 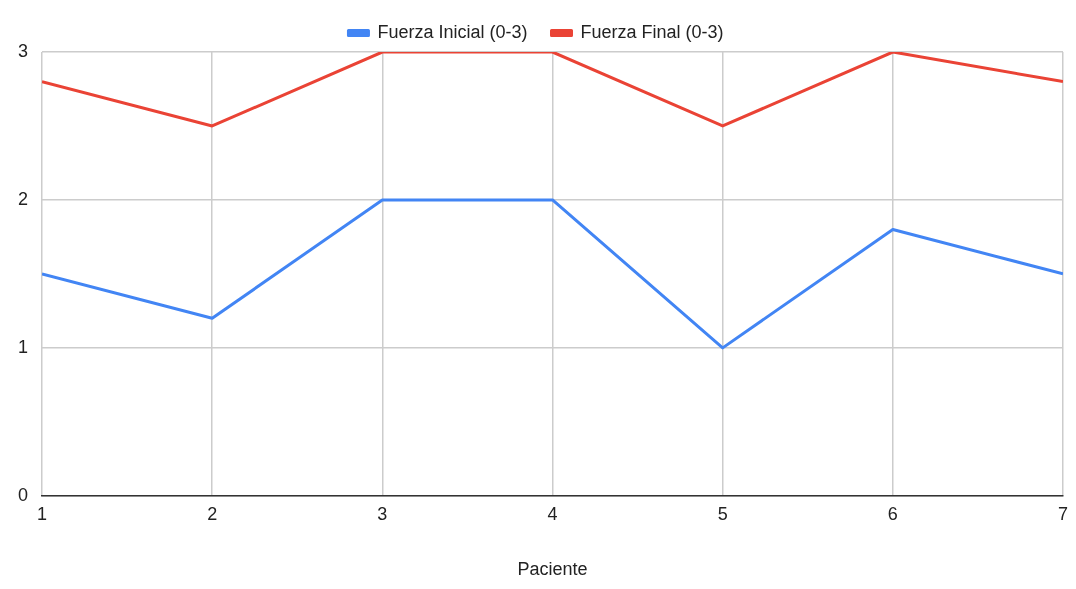 What do you see at coordinates (552, 513) in the screenshot?
I see `x-tick-label: 4` at bounding box center [552, 513].